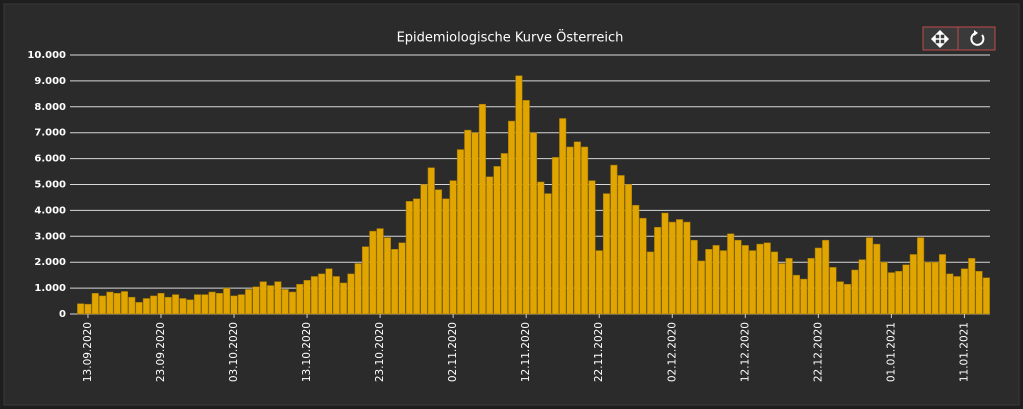 The image size is (1023, 409). What do you see at coordinates (50, 262) in the screenshot?
I see `y-tick-label: 2.000` at bounding box center [50, 262].